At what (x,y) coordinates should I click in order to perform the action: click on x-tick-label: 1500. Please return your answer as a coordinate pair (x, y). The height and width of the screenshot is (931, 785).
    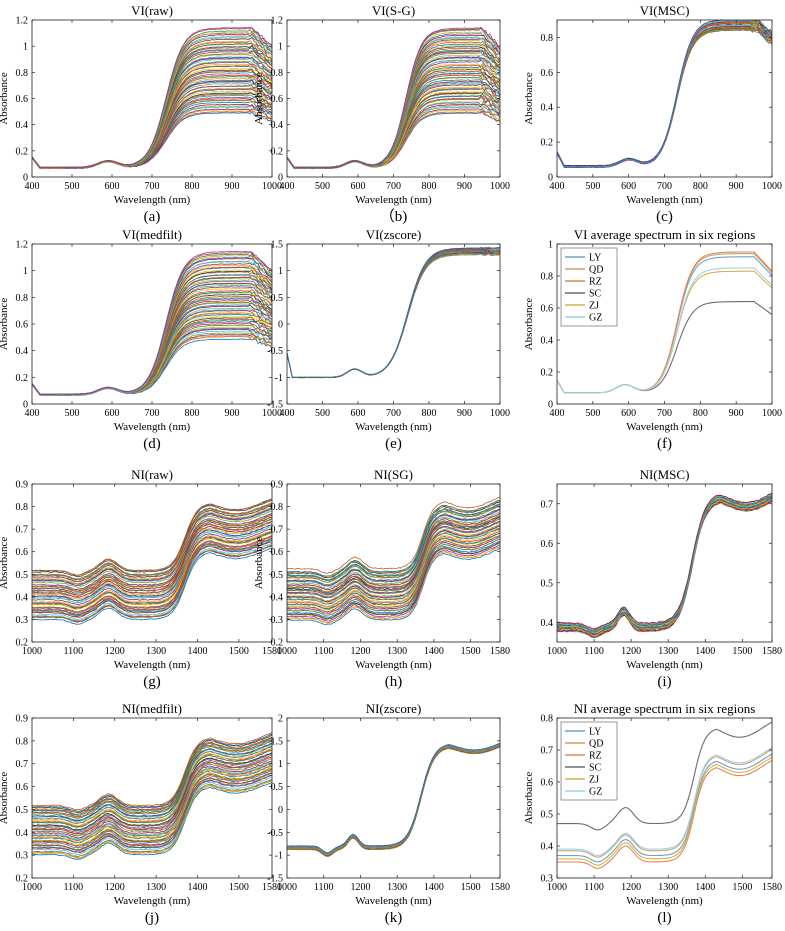
    Looking at the image, I should click on (471, 887).